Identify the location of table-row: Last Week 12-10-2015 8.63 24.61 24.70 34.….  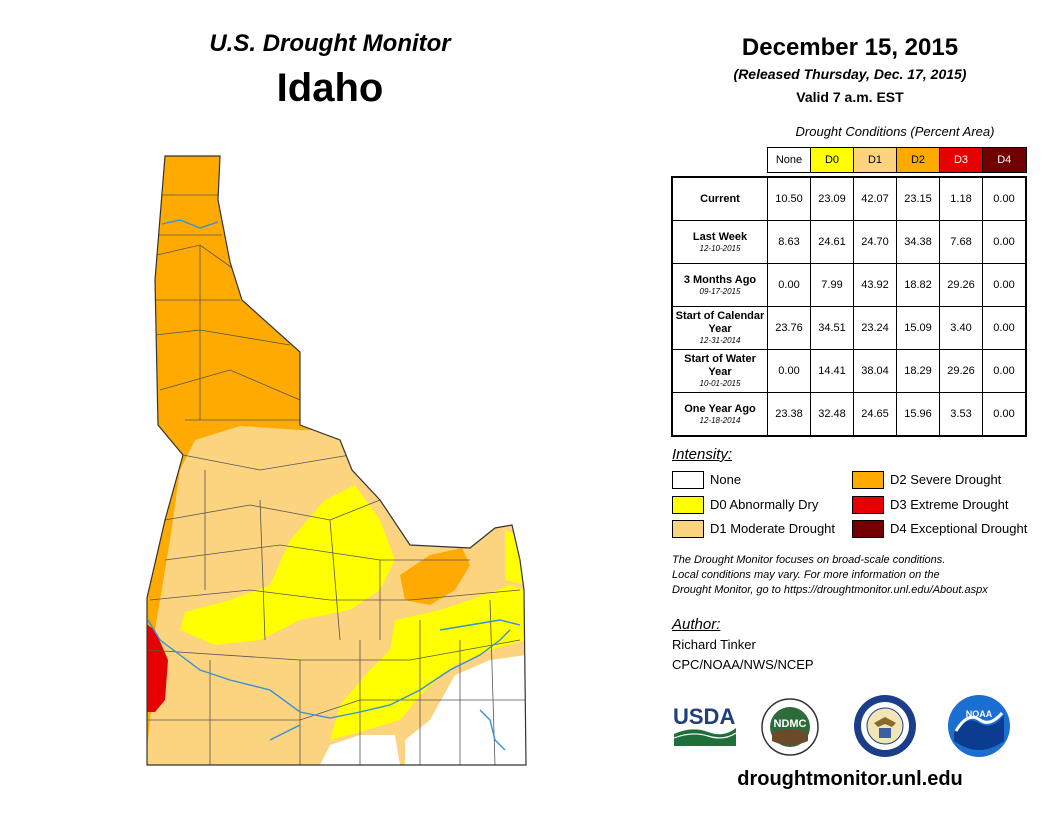
(849, 242).